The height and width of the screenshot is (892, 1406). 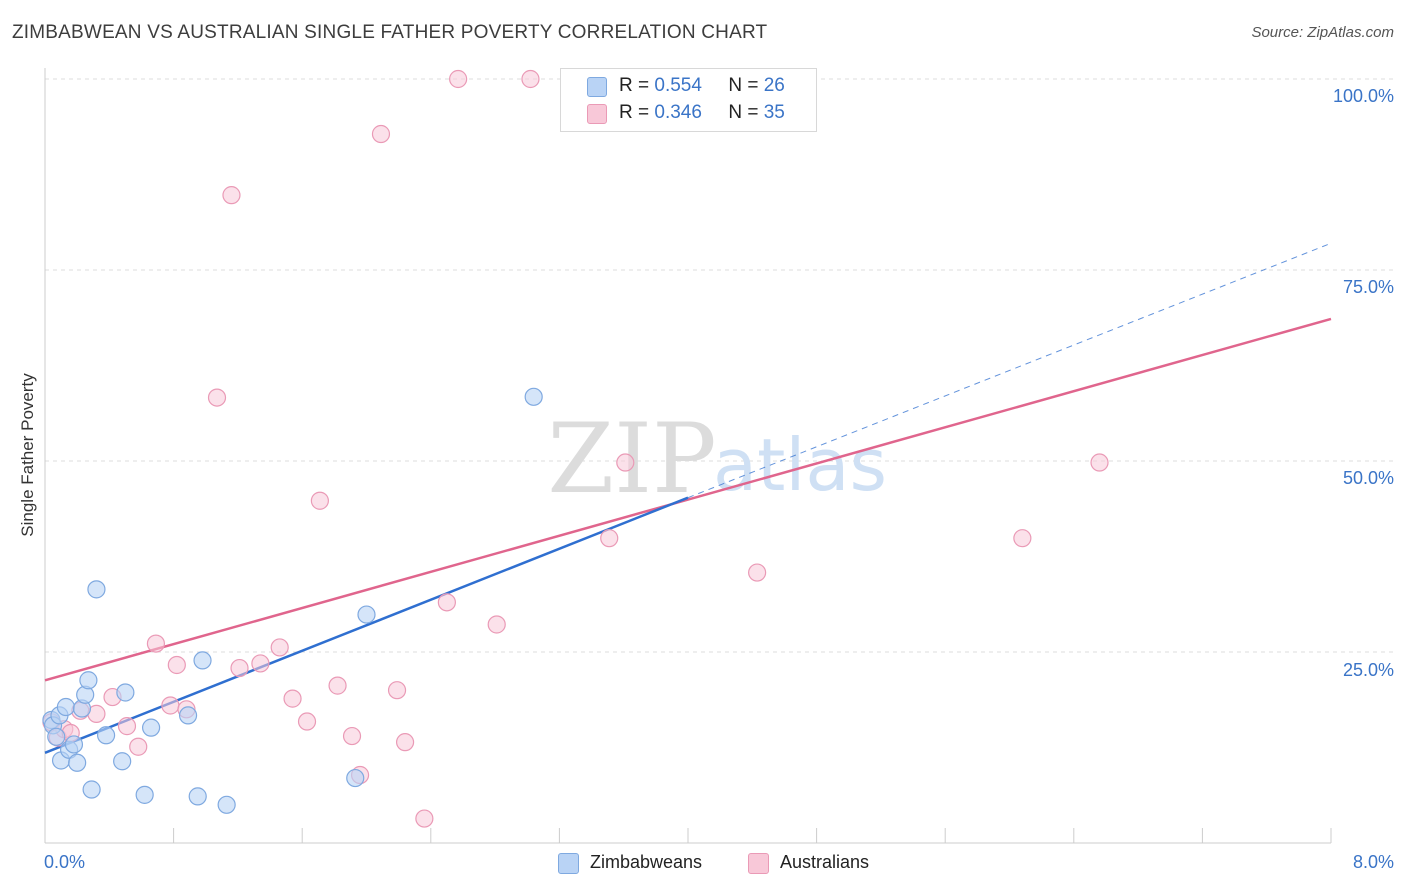 I want to click on y-tick-label-25: 25.0%, so click(x=1368, y=670).